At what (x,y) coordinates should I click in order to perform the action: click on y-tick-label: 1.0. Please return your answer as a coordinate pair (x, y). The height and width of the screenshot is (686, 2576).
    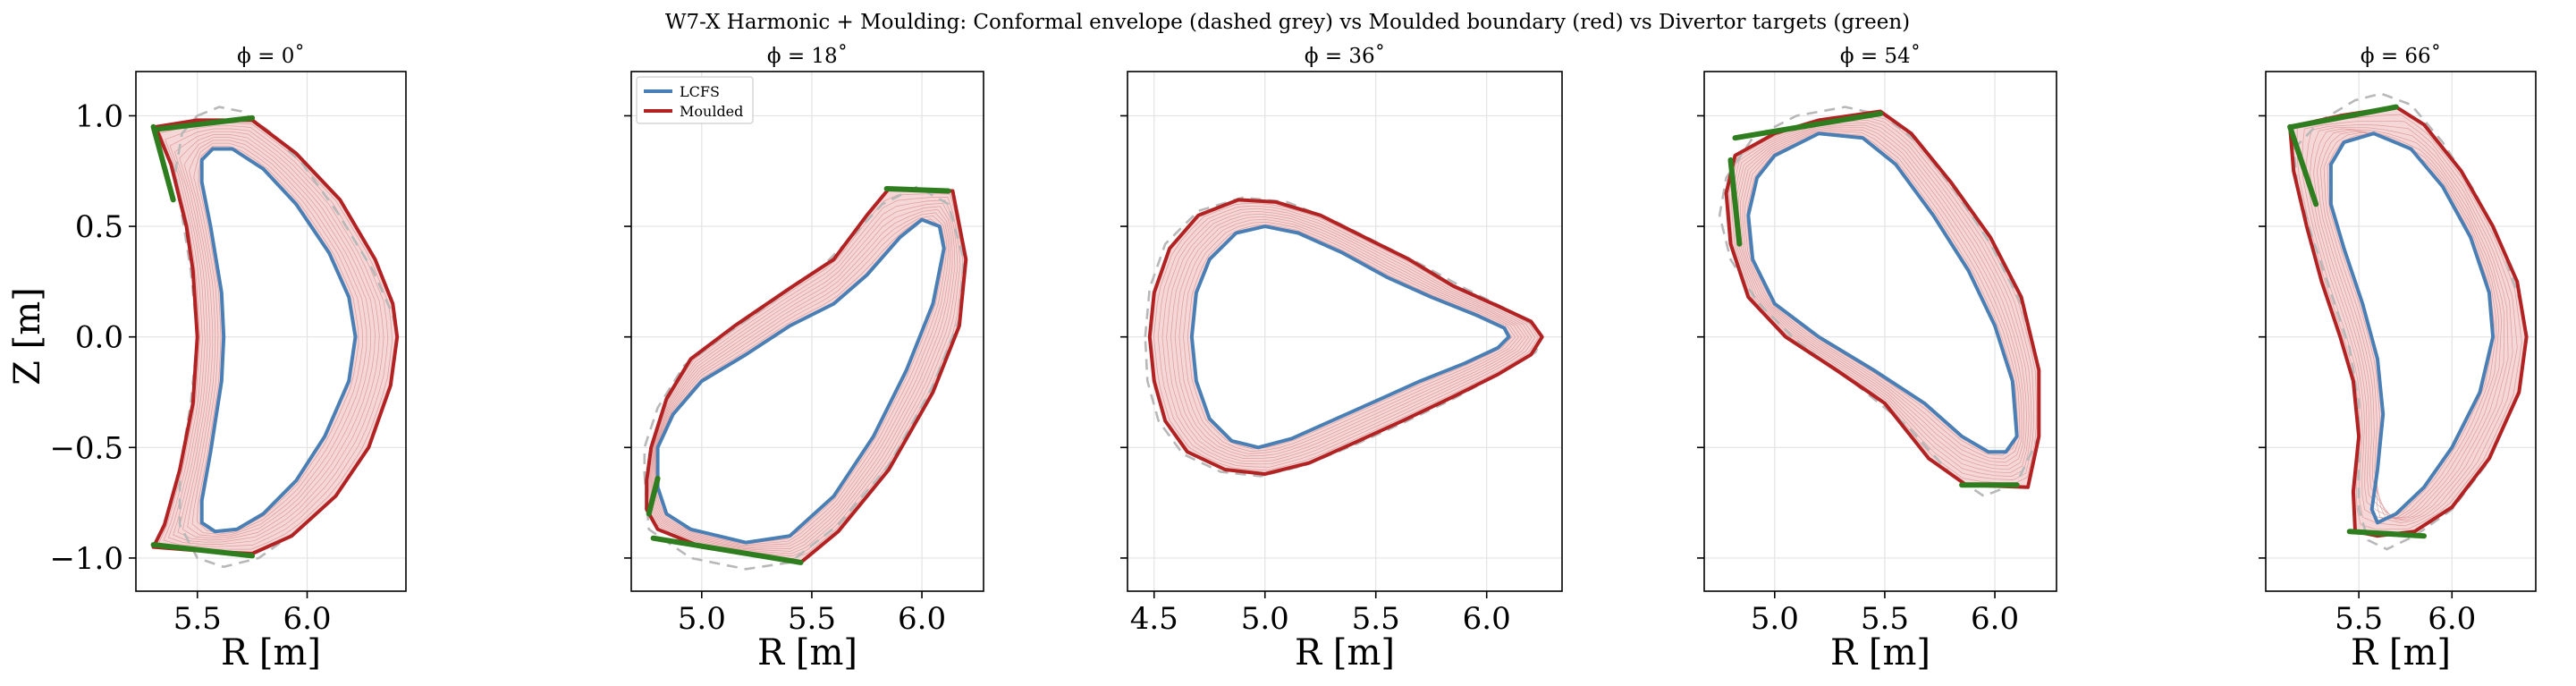
    Looking at the image, I should click on (99, 116).